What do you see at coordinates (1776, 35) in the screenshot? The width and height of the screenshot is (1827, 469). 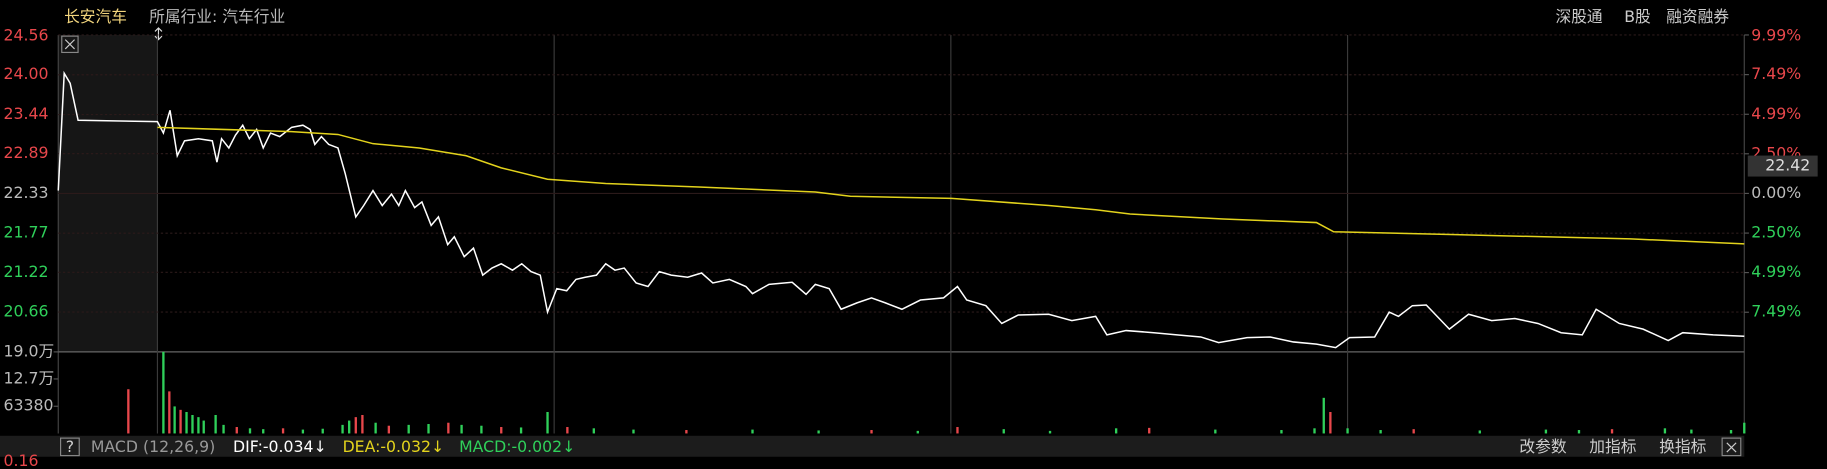 I see `y2-tick-label: 9.99%` at bounding box center [1776, 35].